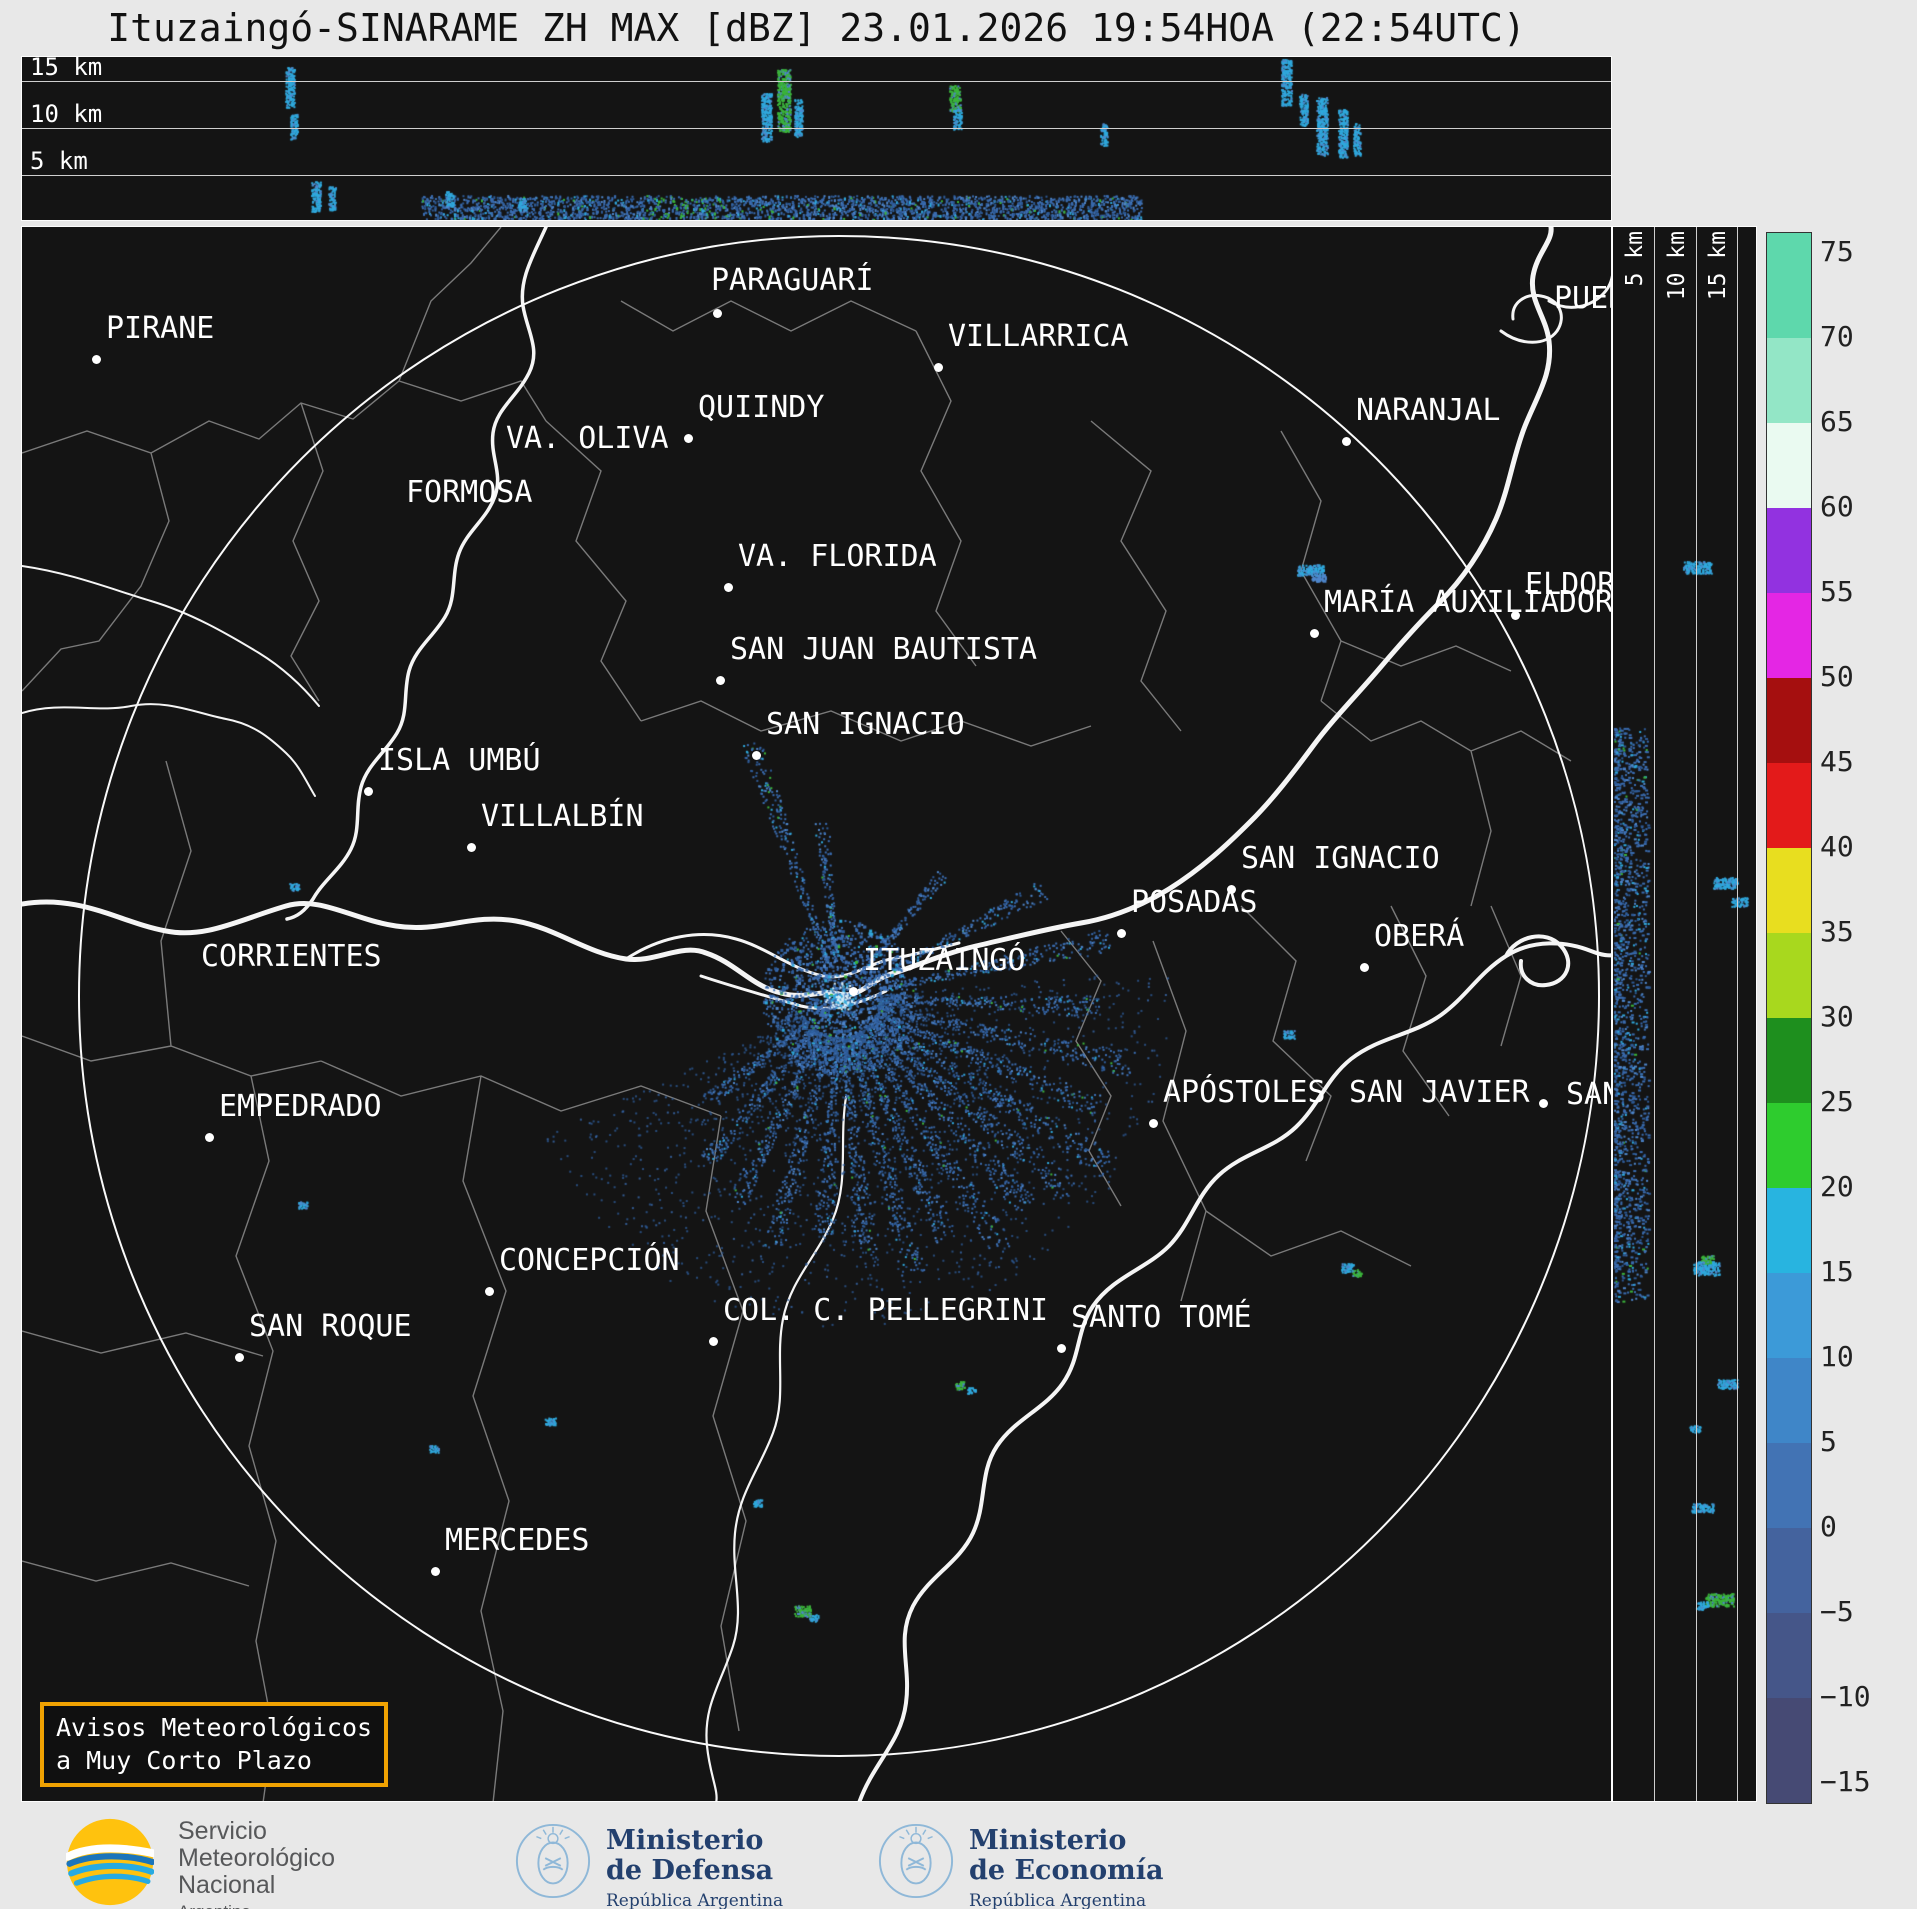  What do you see at coordinates (227, 1885) in the screenshot?
I see `smn-wordmark-line: Nacional` at bounding box center [227, 1885].